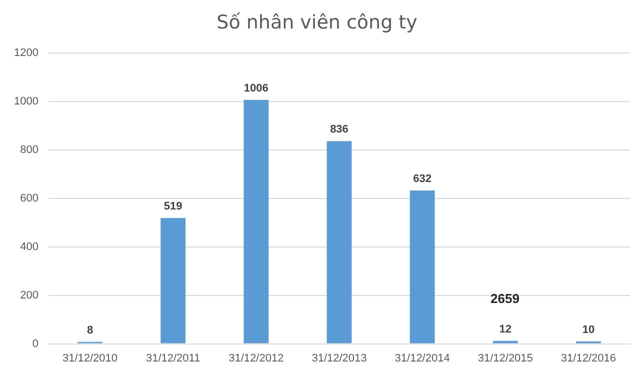 The width and height of the screenshot is (640, 377). Describe the element at coordinates (339, 358) in the screenshot. I see `x-tick-label: 31/12/2013` at that location.